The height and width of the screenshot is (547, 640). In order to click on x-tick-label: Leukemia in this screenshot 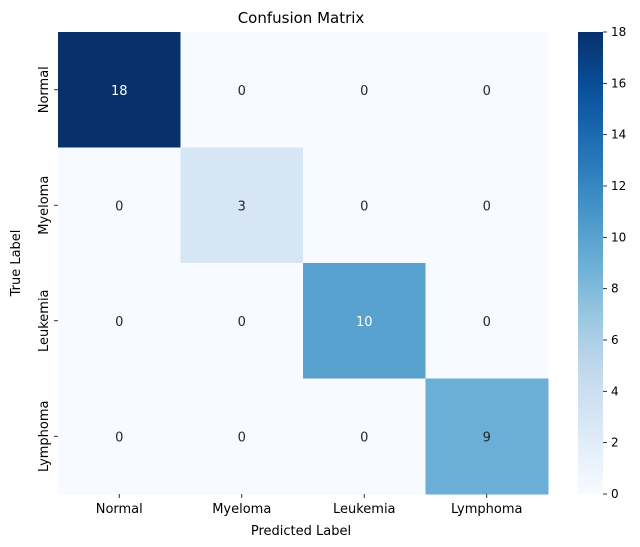, I will do `click(364, 509)`.